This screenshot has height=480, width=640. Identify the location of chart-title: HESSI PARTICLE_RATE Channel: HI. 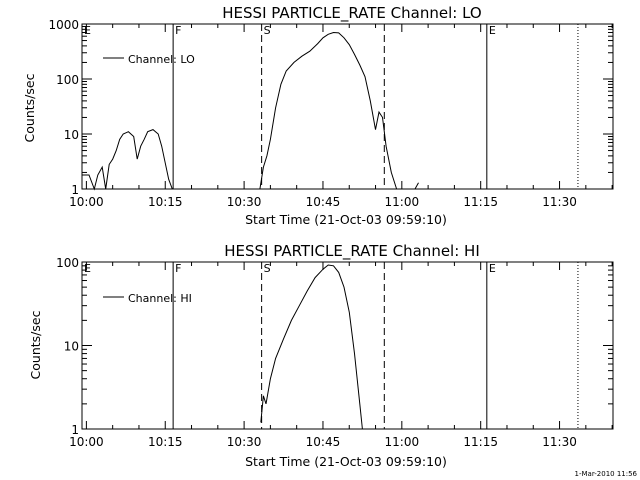
(352, 251).